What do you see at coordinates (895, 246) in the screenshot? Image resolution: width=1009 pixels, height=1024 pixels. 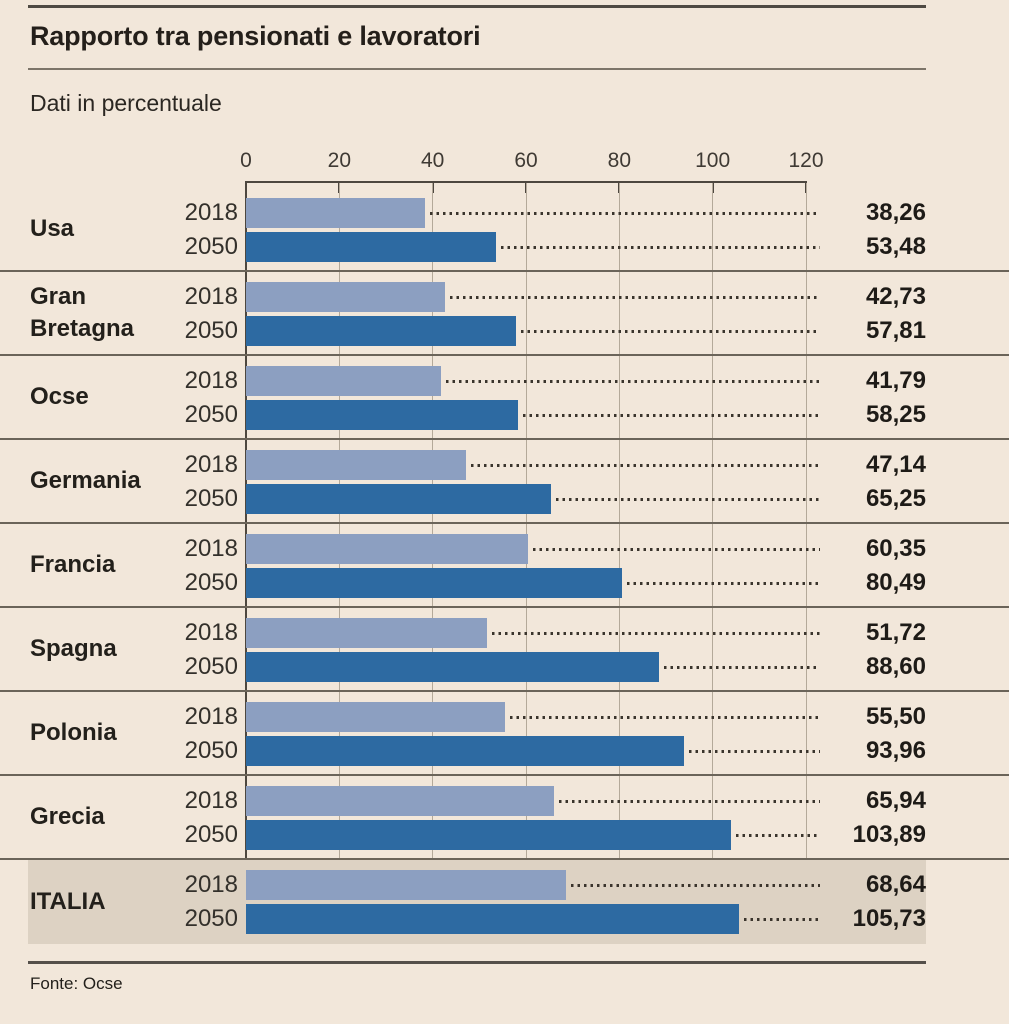 I see `value-label-2050: 53,48` at bounding box center [895, 246].